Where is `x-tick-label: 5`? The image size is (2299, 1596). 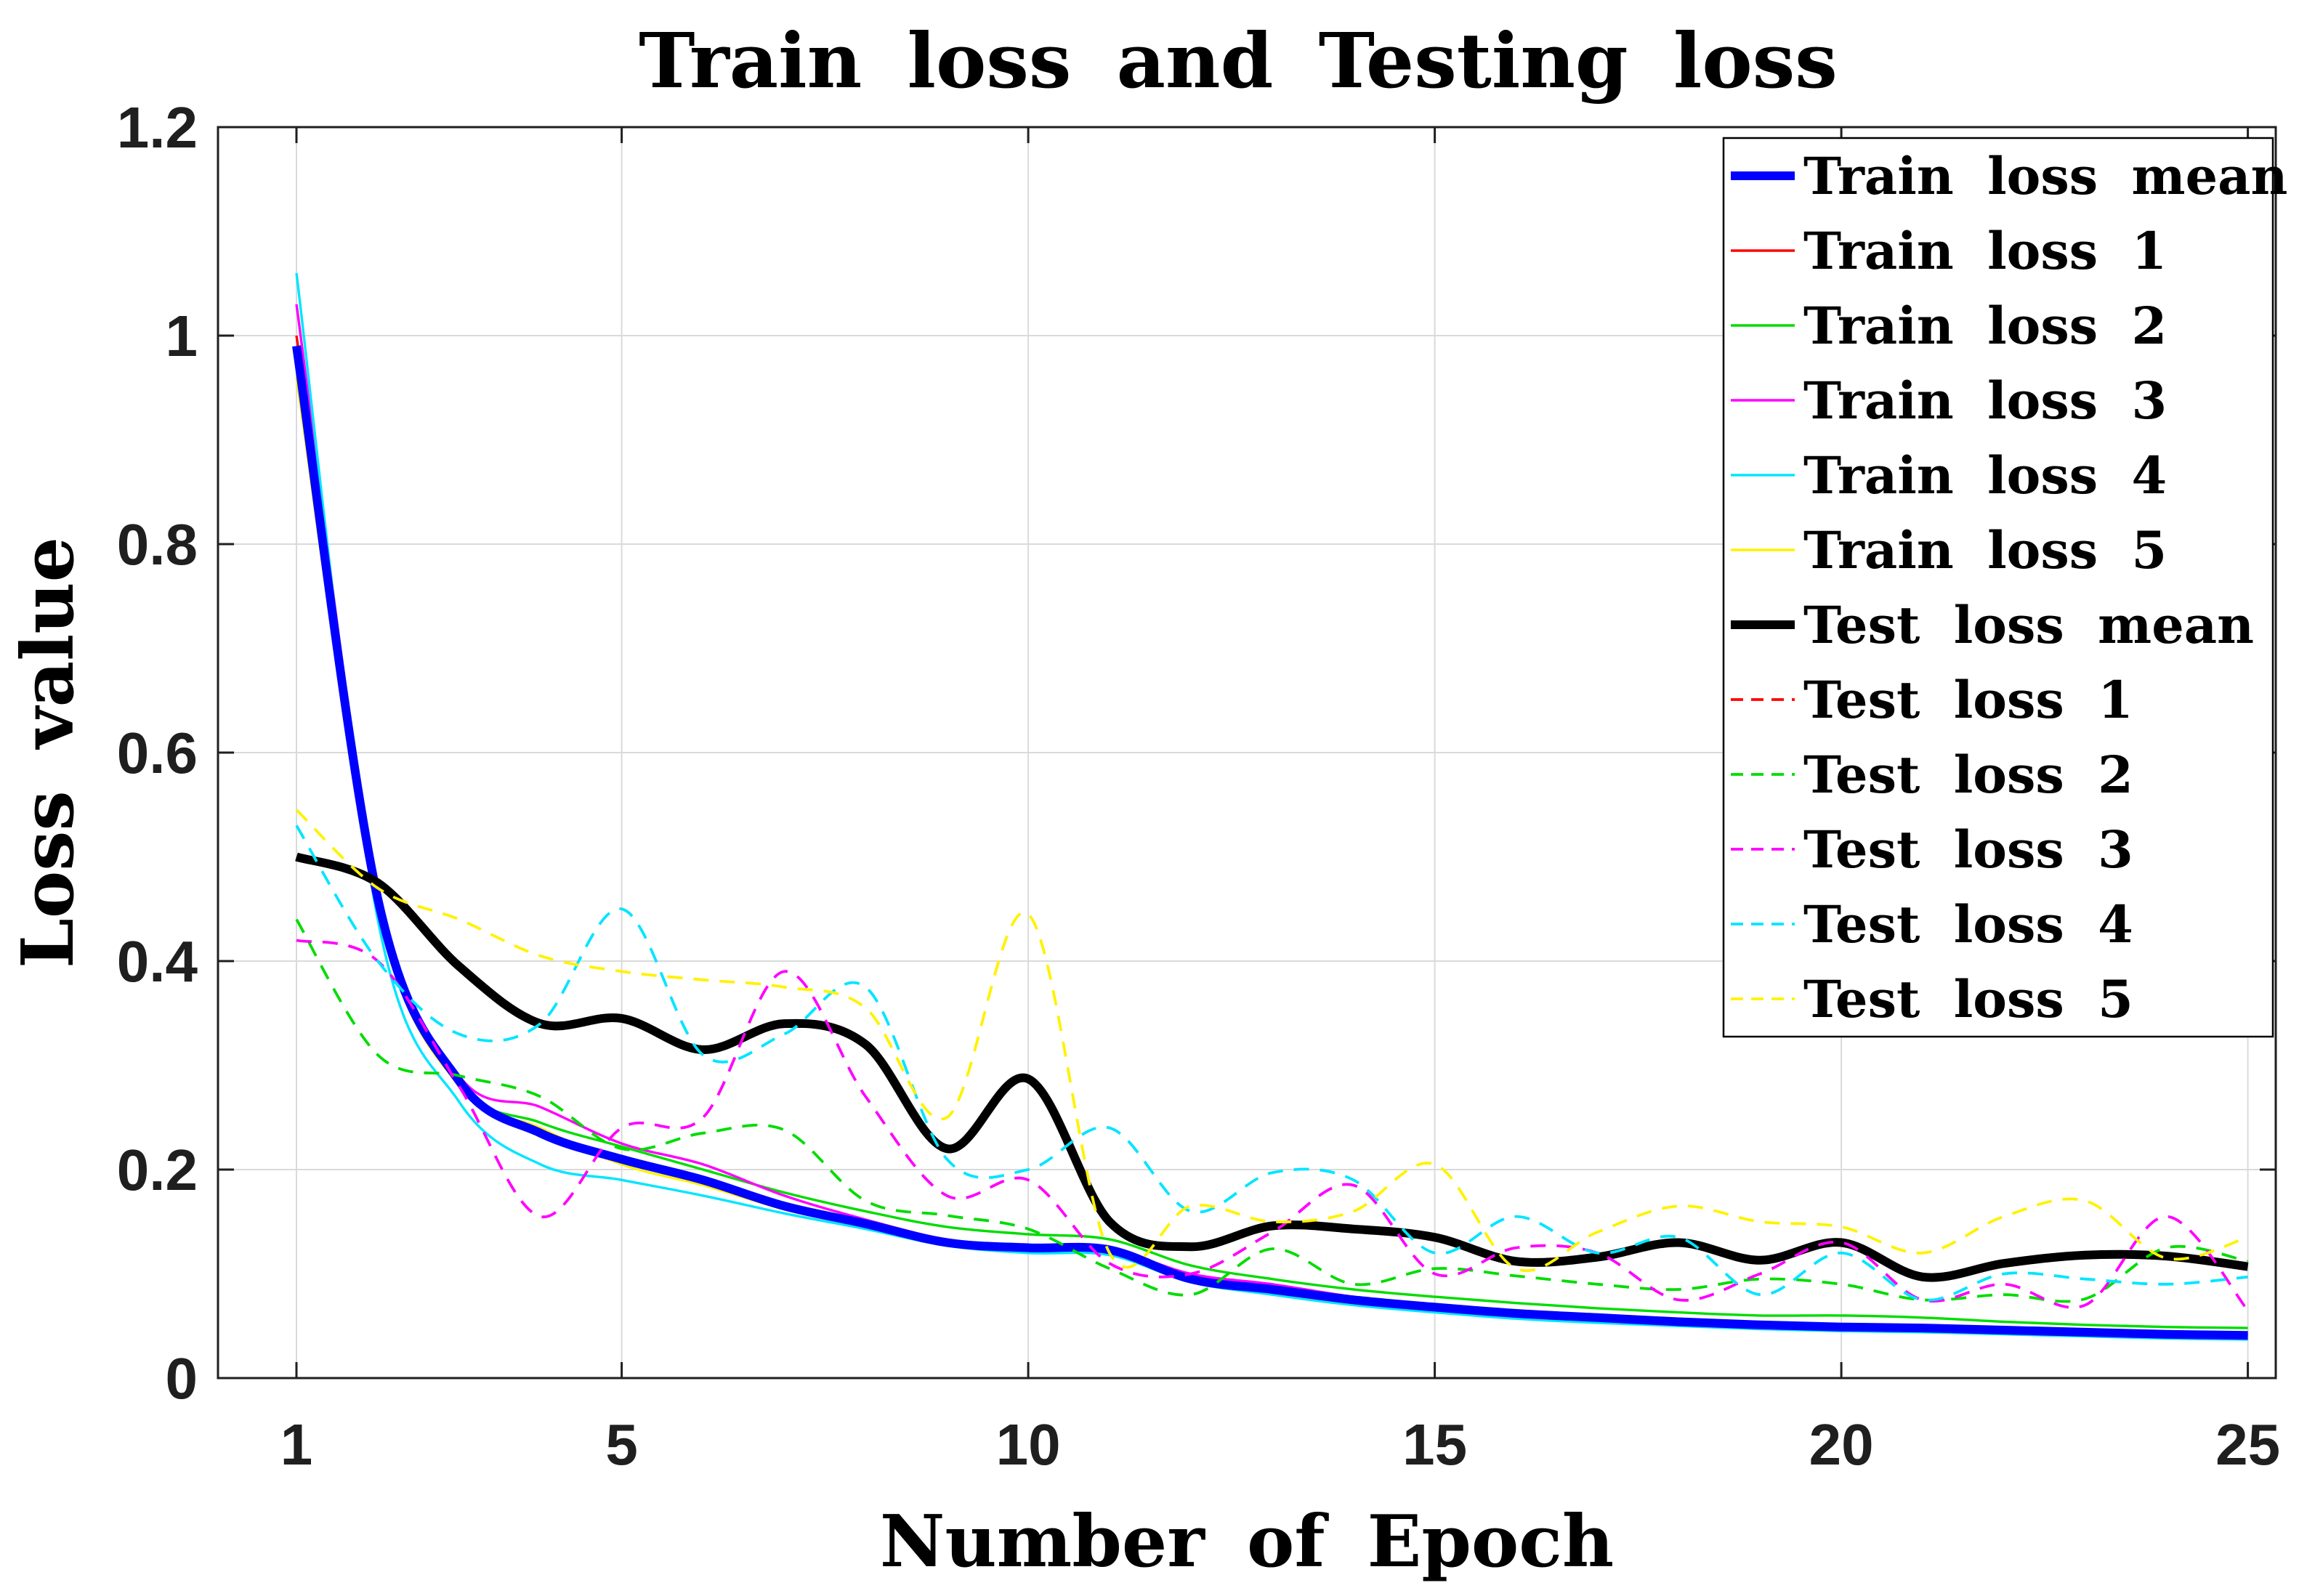
x-tick-label: 5 is located at coordinates (621, 1444).